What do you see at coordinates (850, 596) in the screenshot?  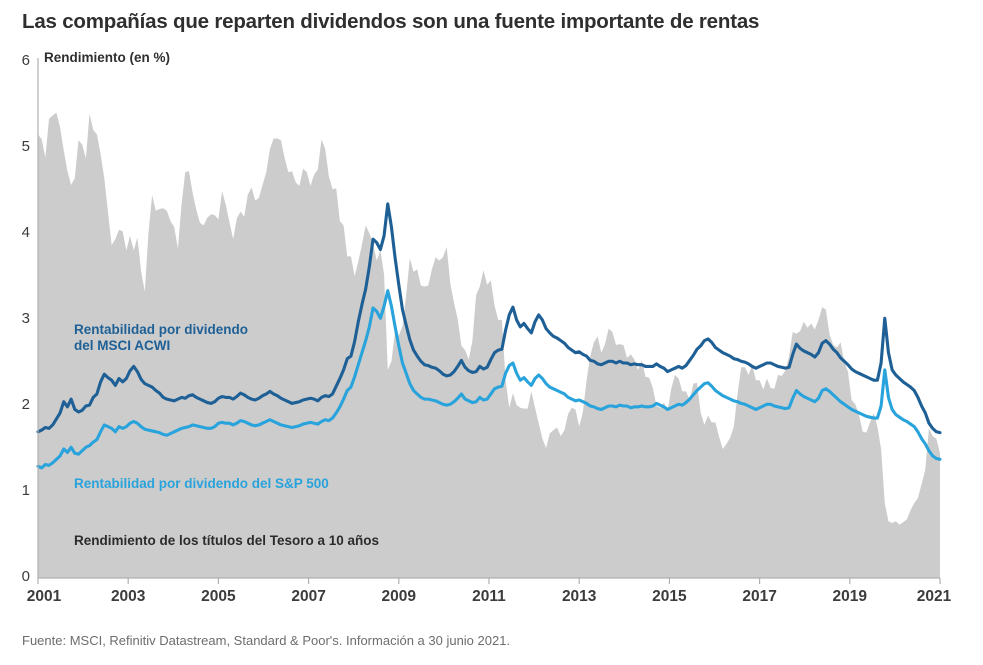 I see `x-tick-2019: 2019` at bounding box center [850, 596].